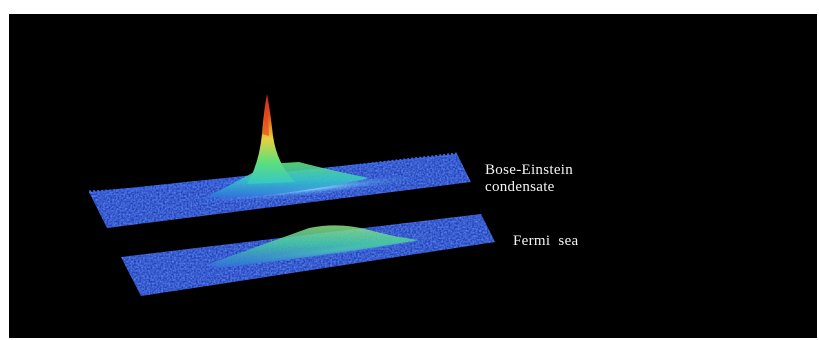  What do you see at coordinates (546, 241) in the screenshot?
I see `fermi-label: Fermi sea` at bounding box center [546, 241].